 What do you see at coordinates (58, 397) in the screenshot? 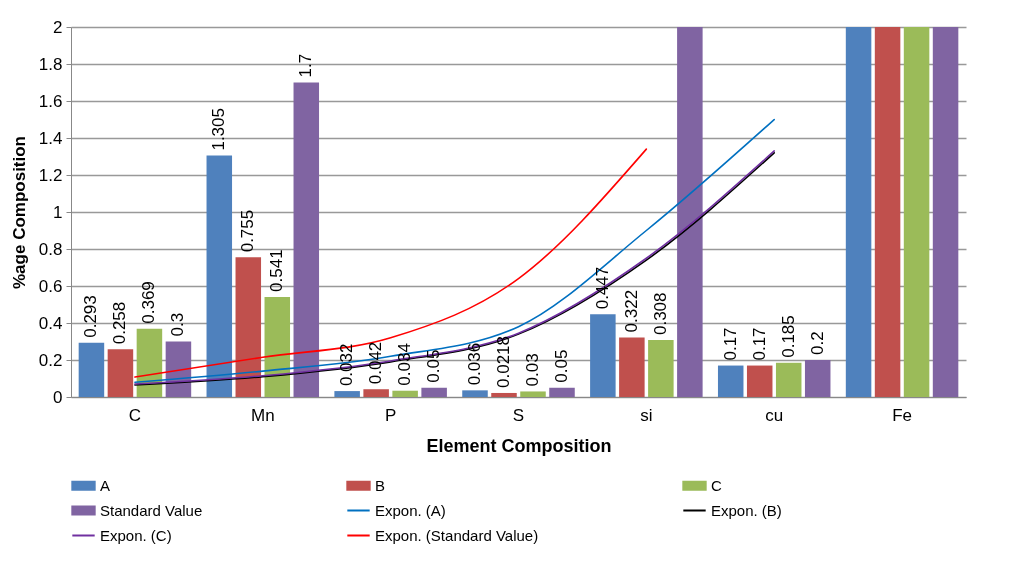
I see `y-tick-label: 0` at bounding box center [58, 397].